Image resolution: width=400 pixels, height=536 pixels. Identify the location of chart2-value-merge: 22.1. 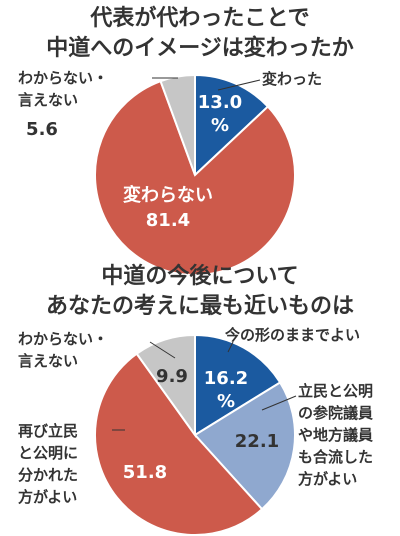
(257, 441).